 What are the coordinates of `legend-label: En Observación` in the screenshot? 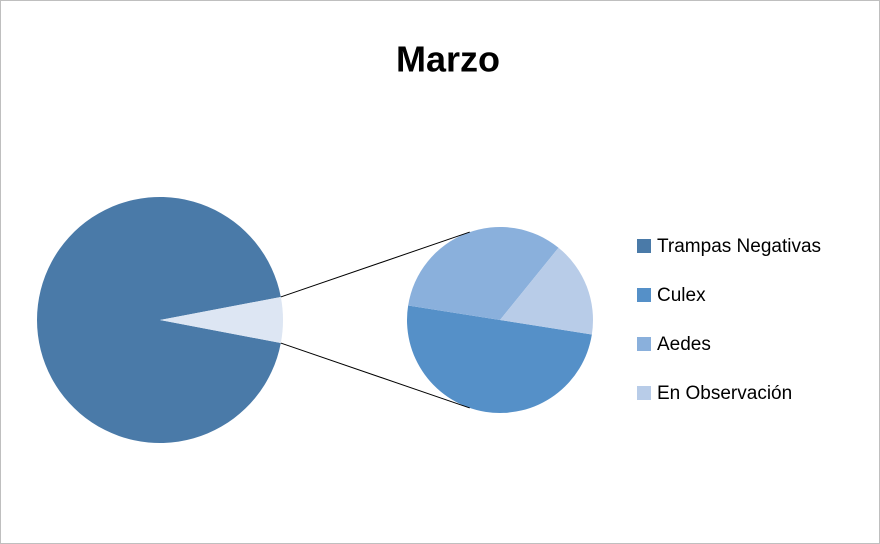 It's located at (724, 393).